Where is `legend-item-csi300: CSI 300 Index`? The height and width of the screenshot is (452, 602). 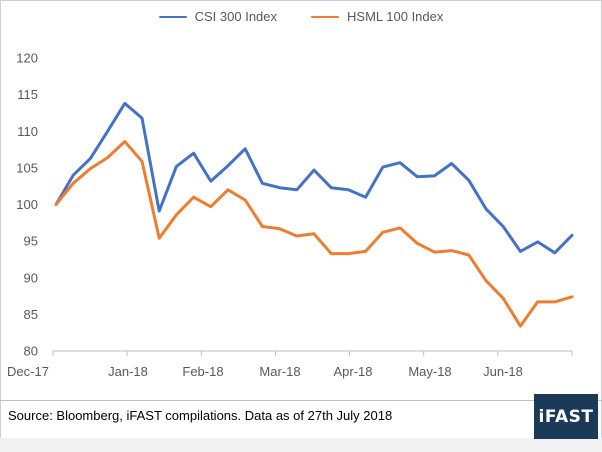
legend-item-csi300: CSI 300 Index is located at coordinates (218, 16).